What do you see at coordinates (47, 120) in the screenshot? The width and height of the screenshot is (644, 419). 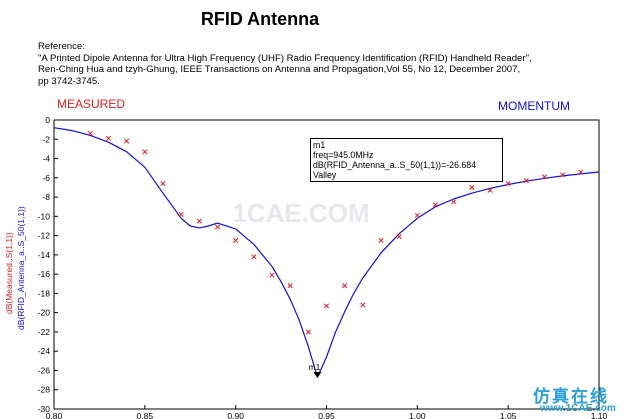 I see `y-tick-label: 0` at bounding box center [47, 120].